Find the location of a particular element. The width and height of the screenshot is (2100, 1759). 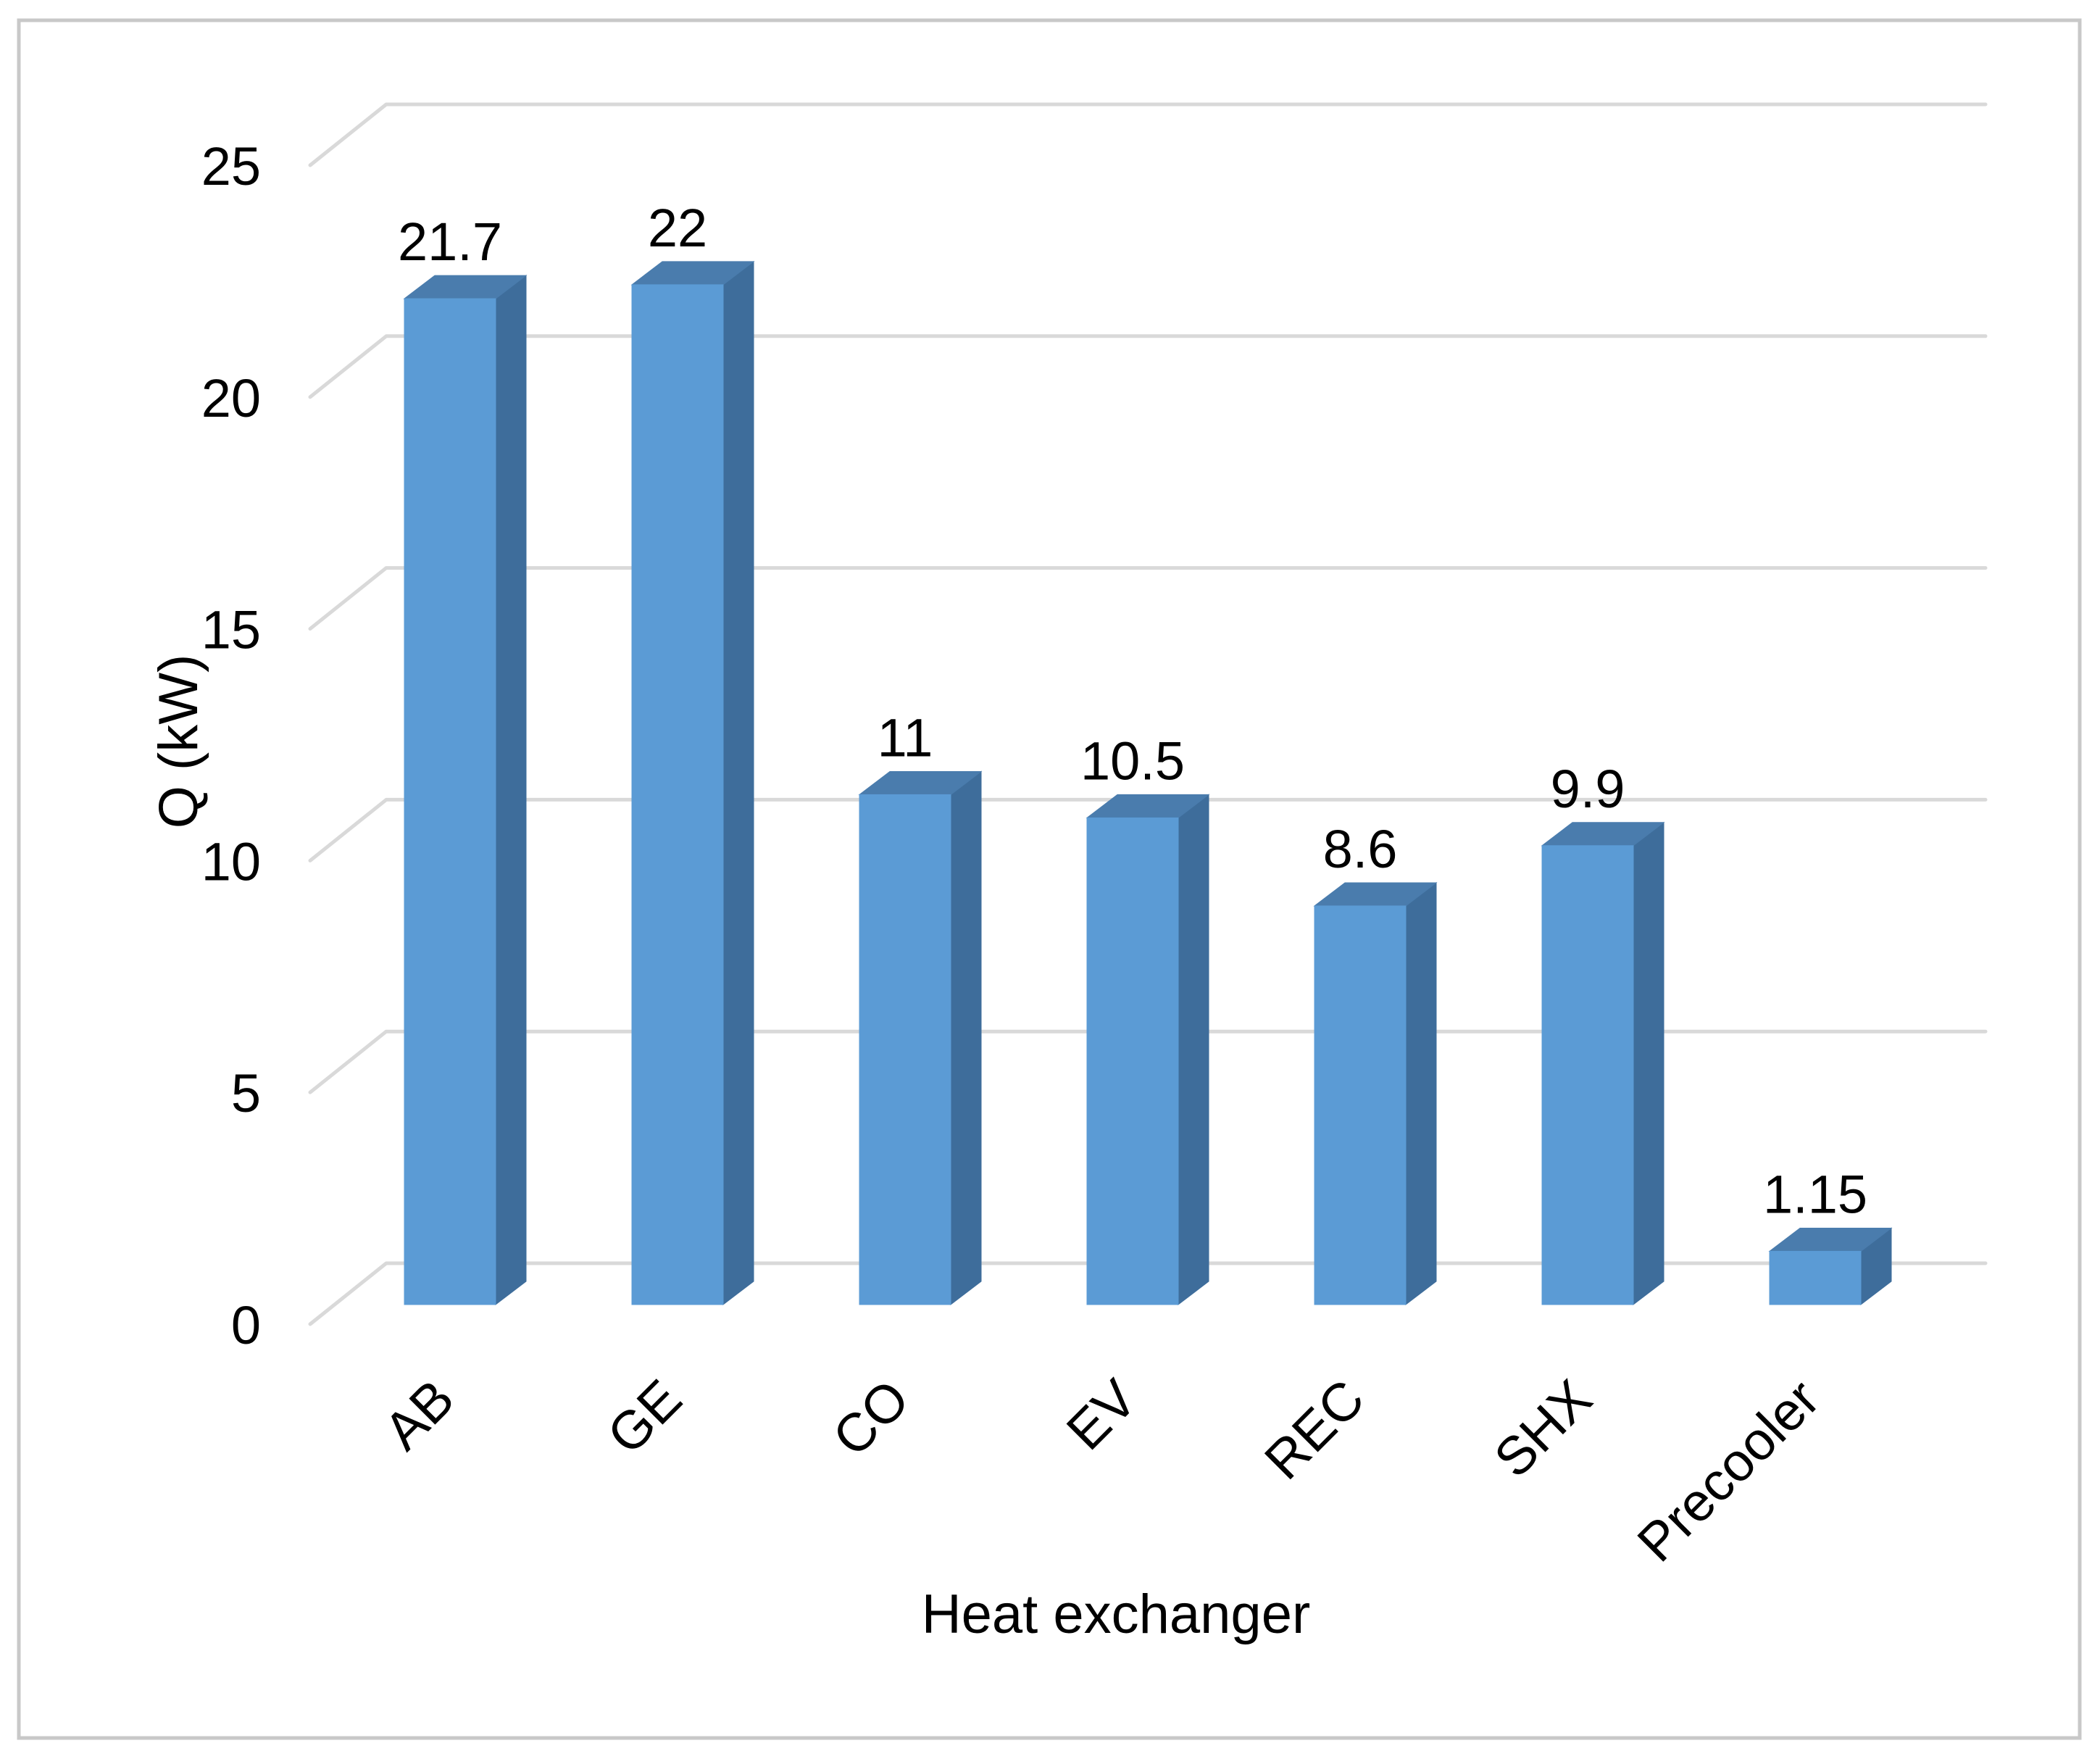

bar-GE is located at coordinates (692, 783).